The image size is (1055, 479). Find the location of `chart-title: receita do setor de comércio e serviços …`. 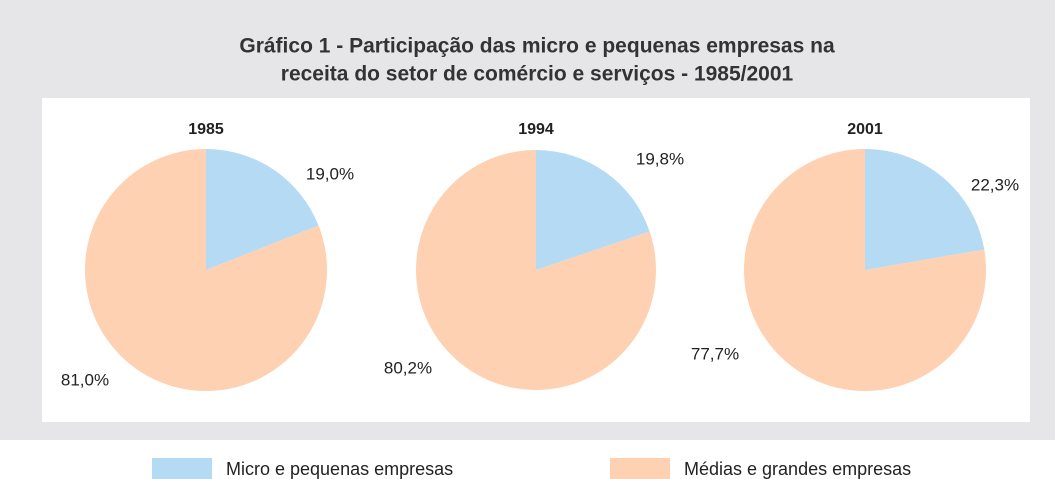

chart-title: receita do setor de comércio e serviços … is located at coordinates (537, 74).